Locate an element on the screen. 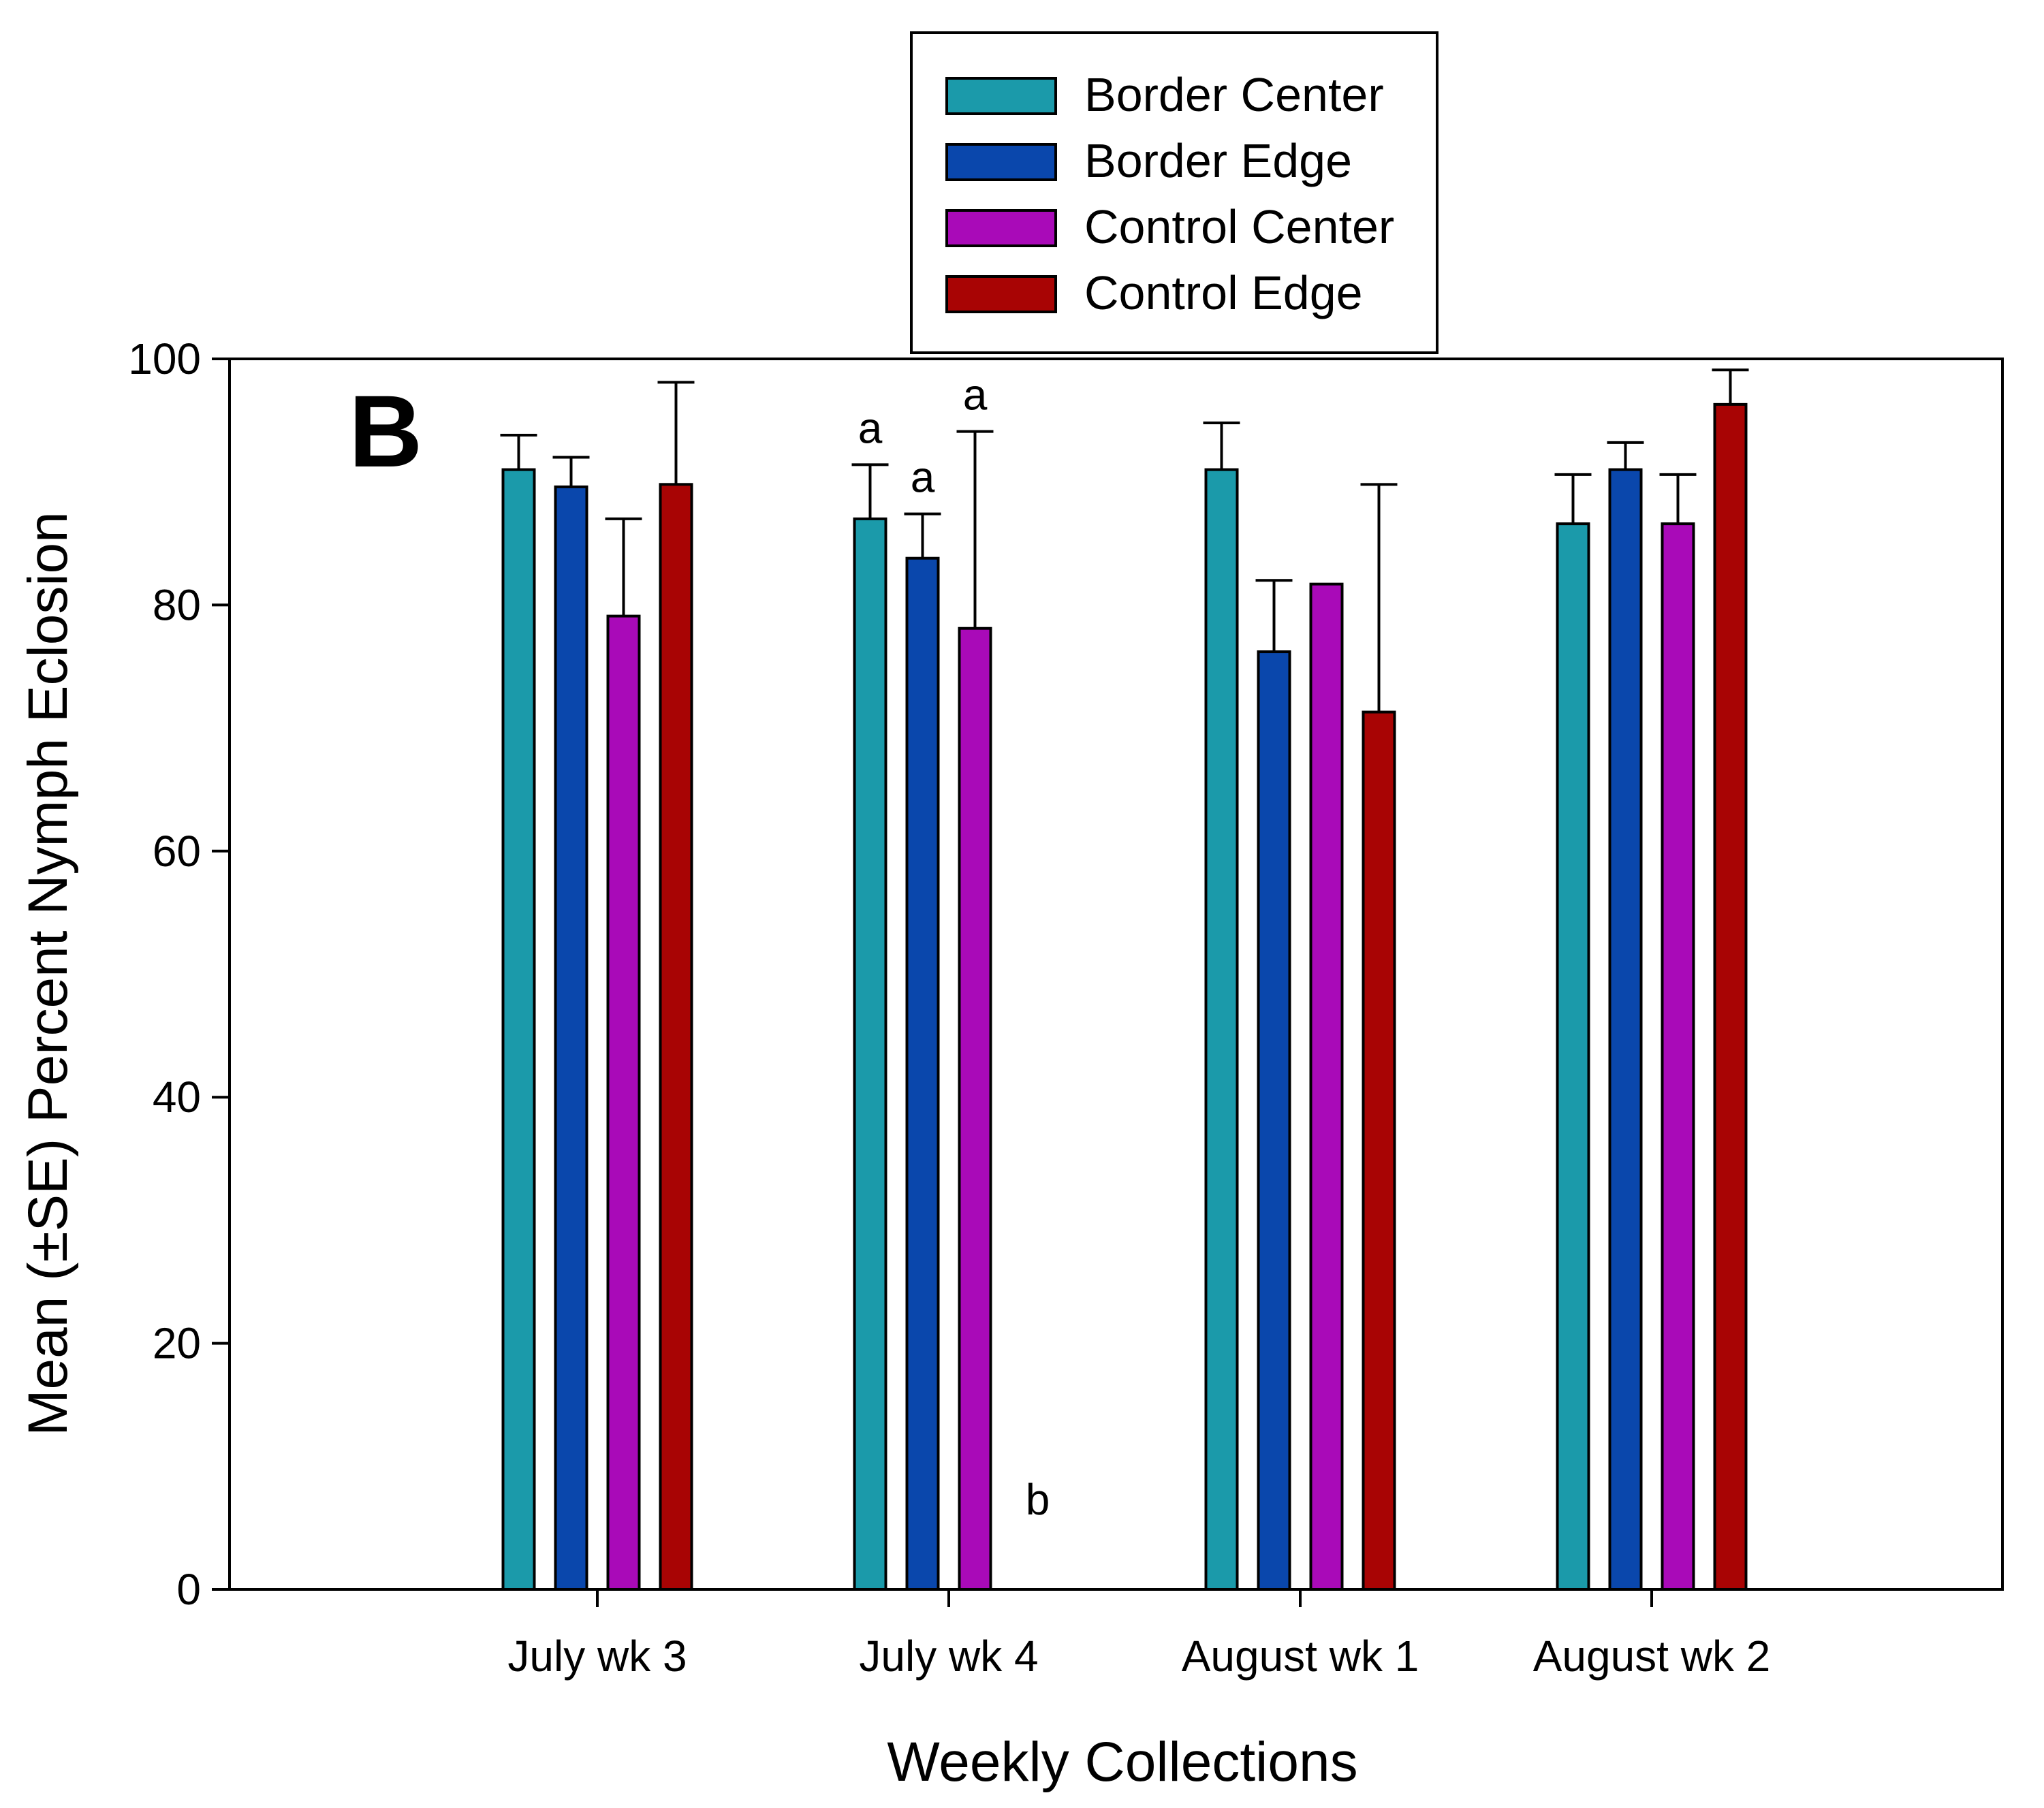 This screenshot has height=1808, width=2044. y-axis-title: Mean (±SE) Percent Nymph Eclosion is located at coordinates (48, 973).